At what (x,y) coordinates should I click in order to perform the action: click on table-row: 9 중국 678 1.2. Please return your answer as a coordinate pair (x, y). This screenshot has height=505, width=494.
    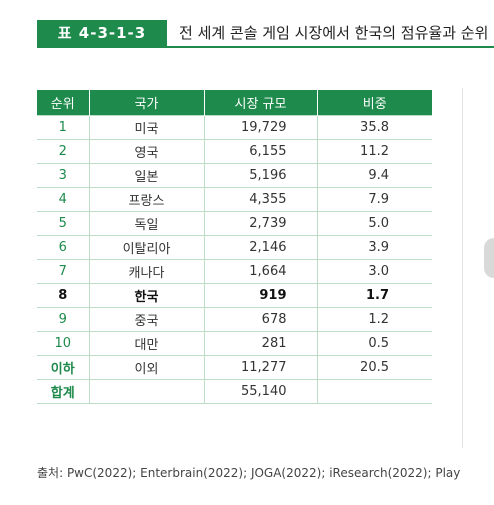
    Looking at the image, I should click on (234, 319).